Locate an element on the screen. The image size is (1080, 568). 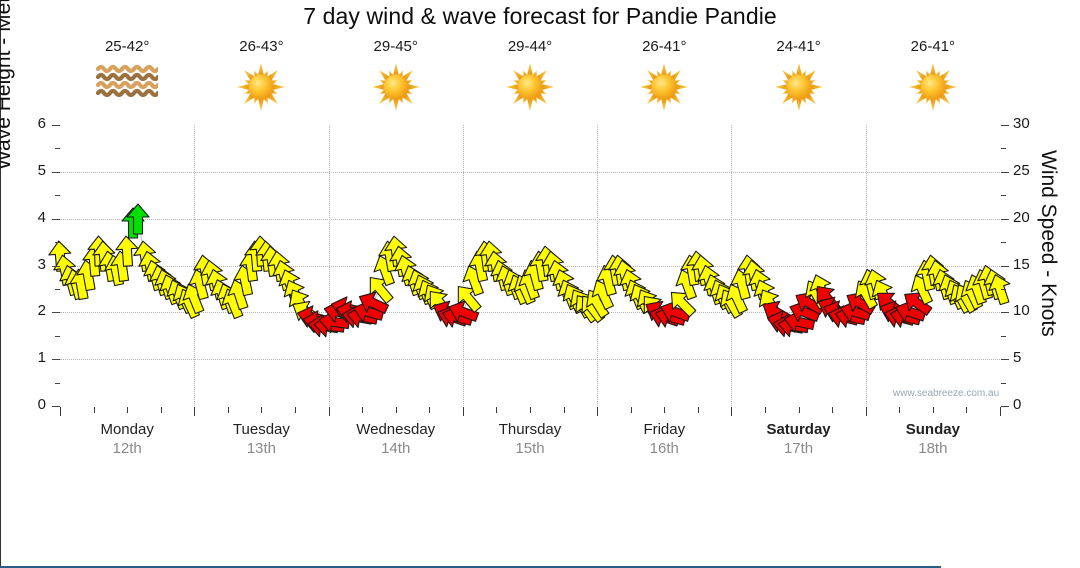
day-date: 12th is located at coordinates (127, 448).